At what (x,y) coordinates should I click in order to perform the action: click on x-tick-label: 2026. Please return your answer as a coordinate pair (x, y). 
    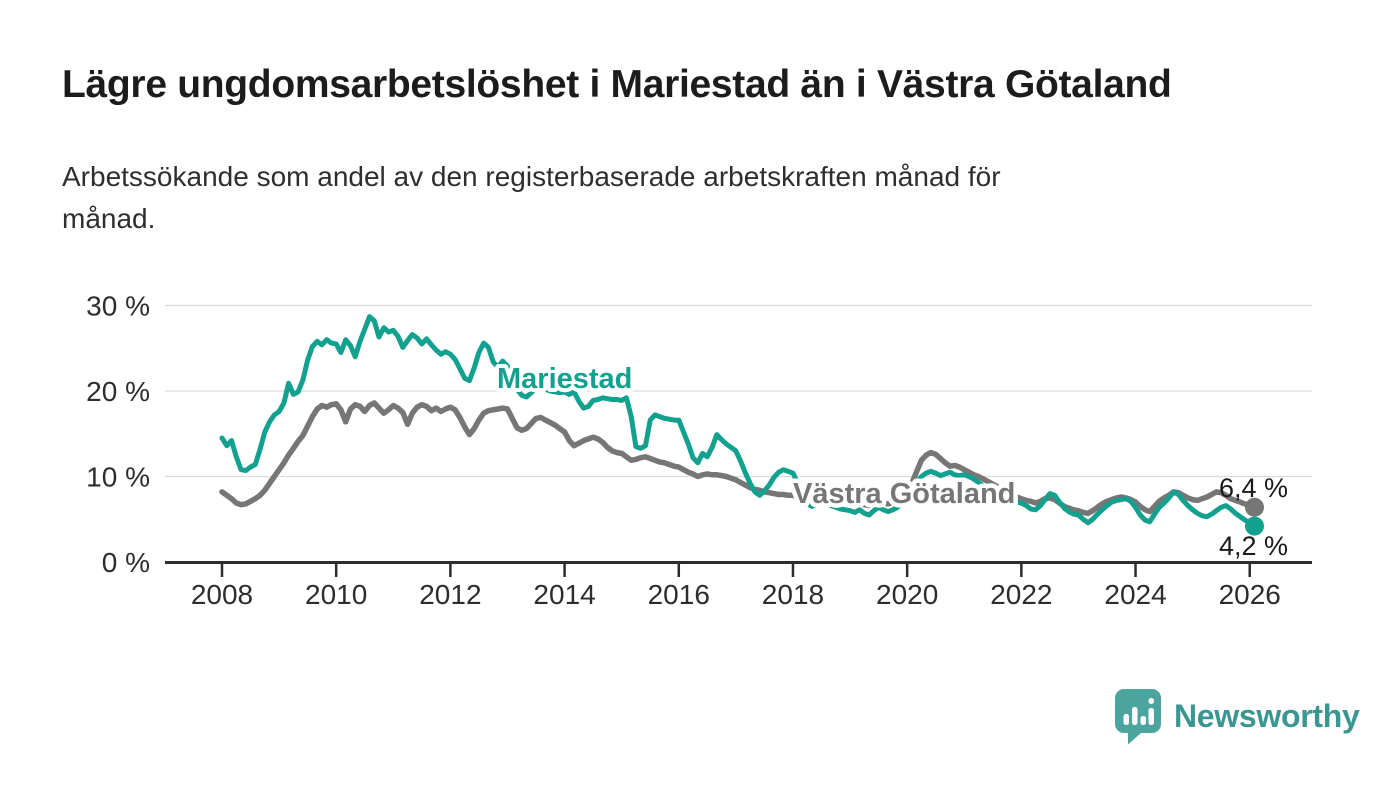
    Looking at the image, I should click on (1250, 594).